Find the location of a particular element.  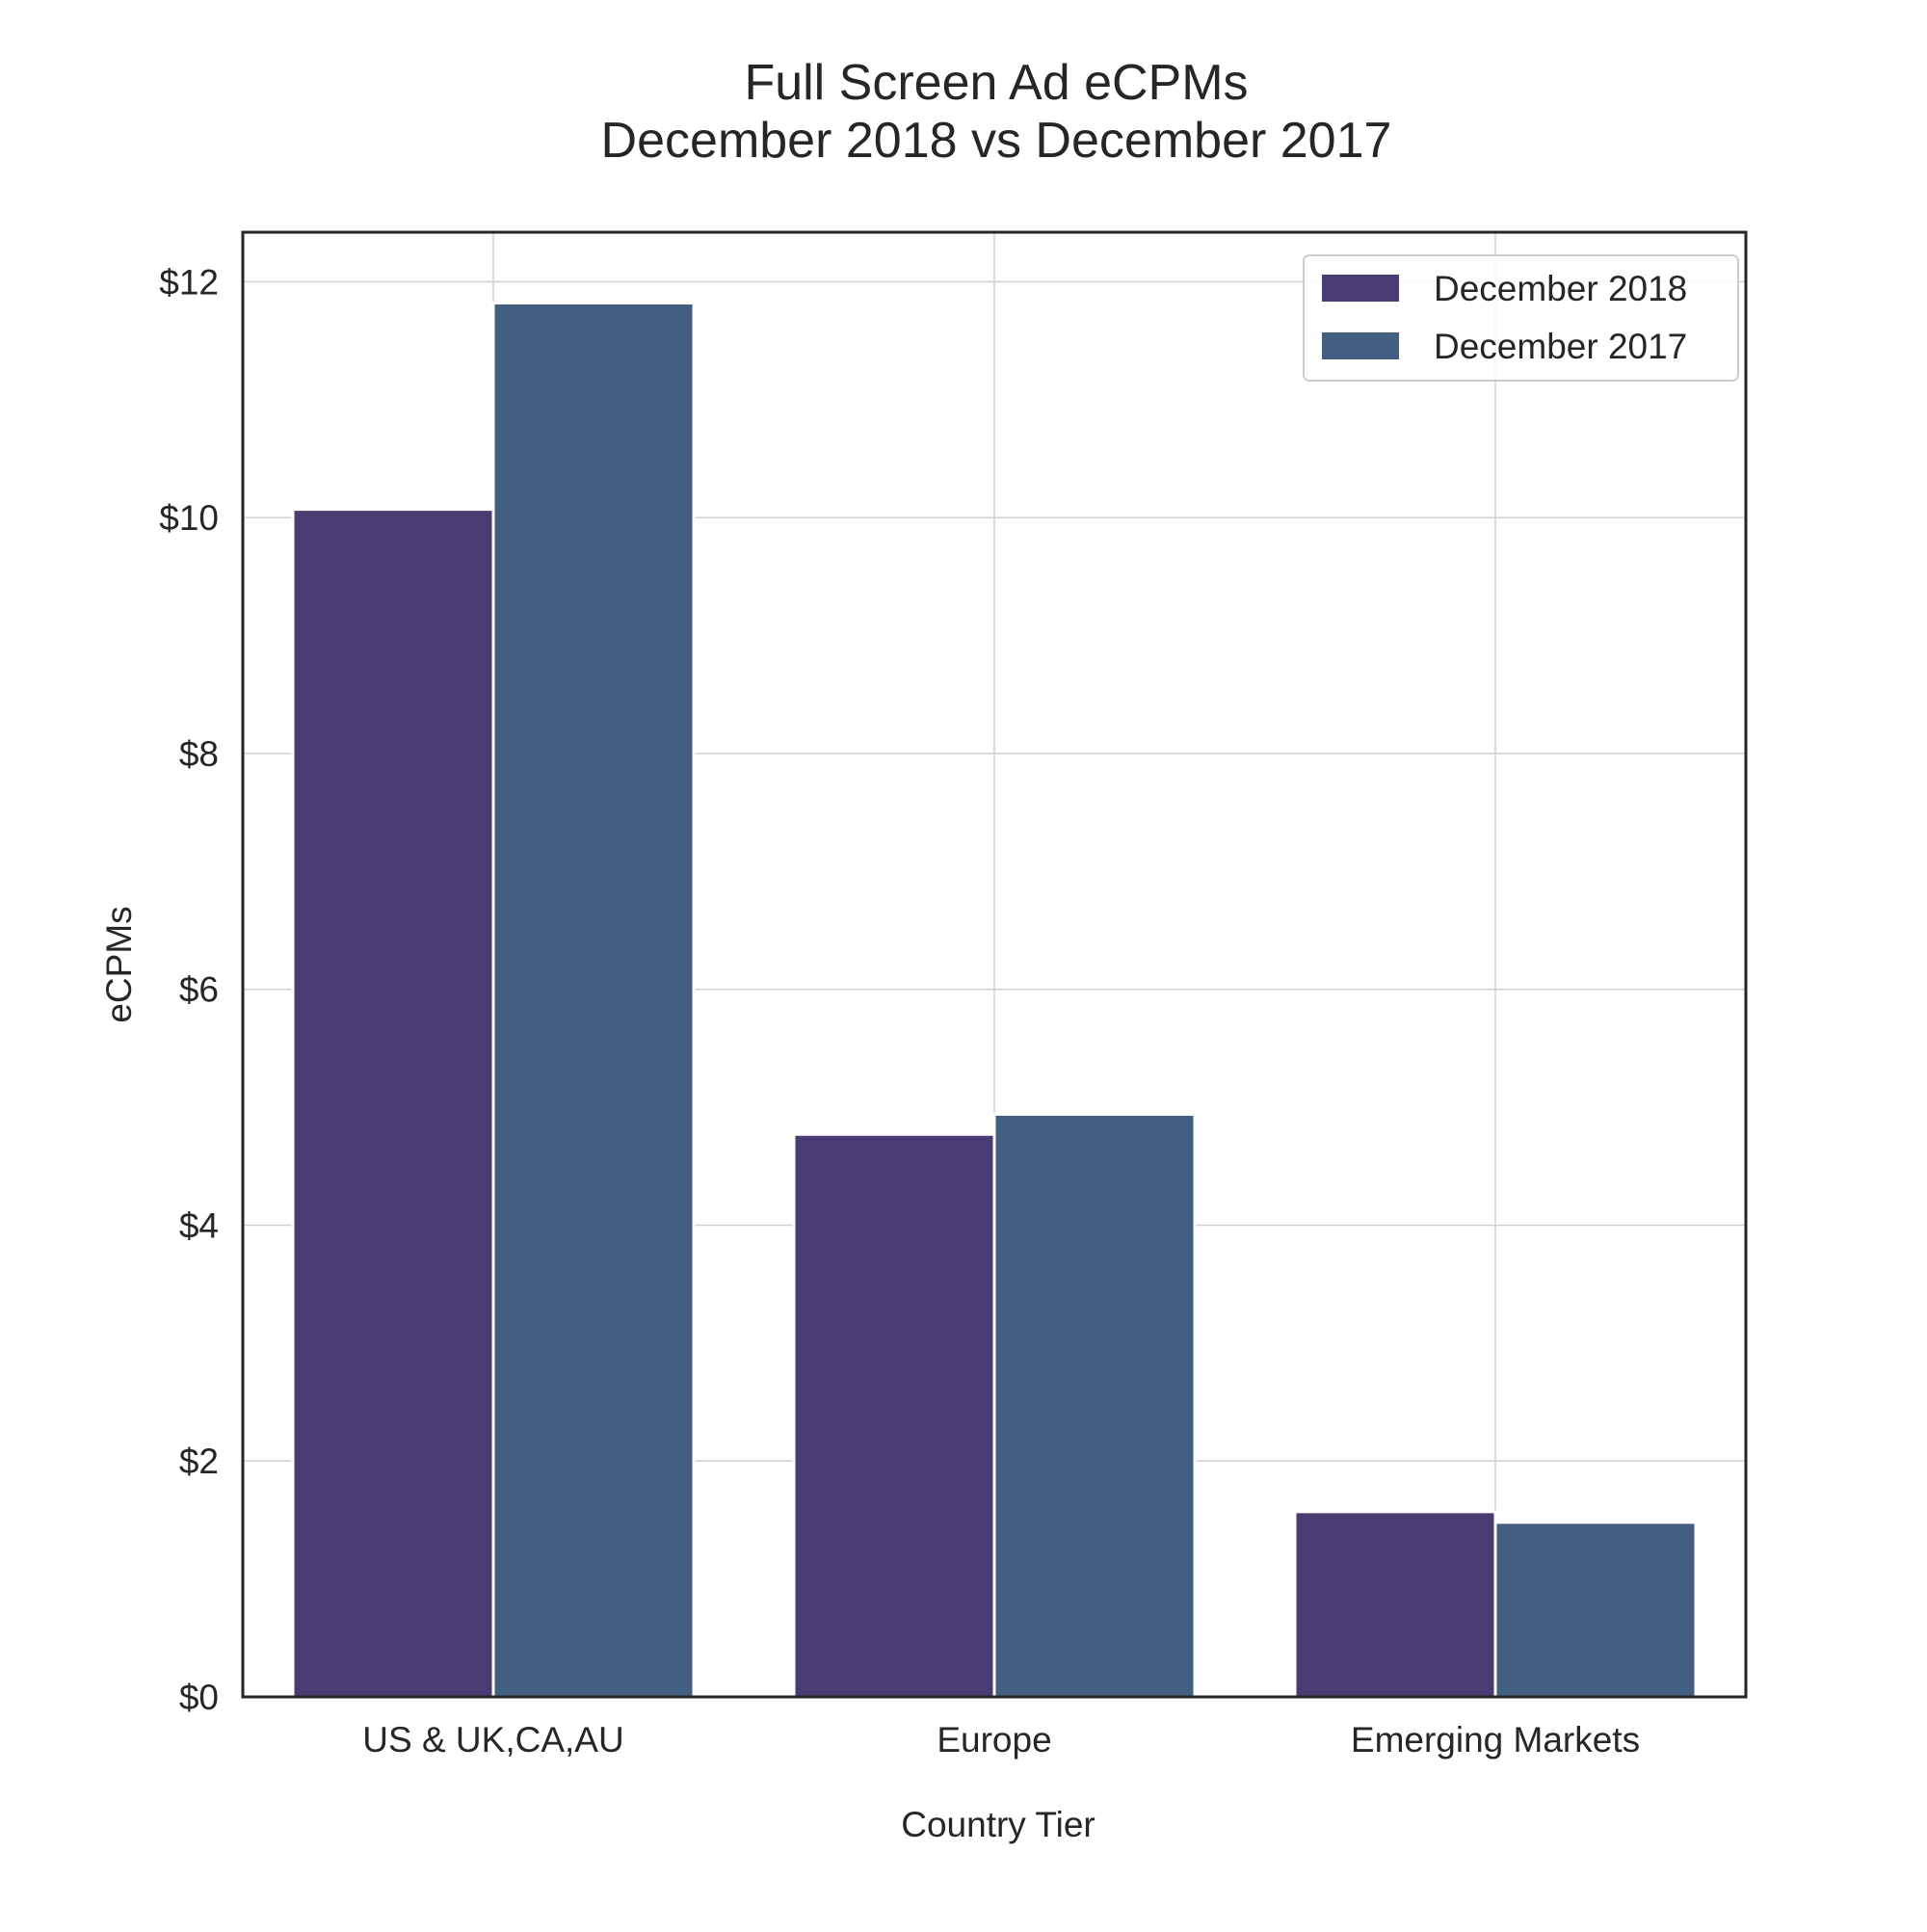

legend-box is located at coordinates (1521, 318).